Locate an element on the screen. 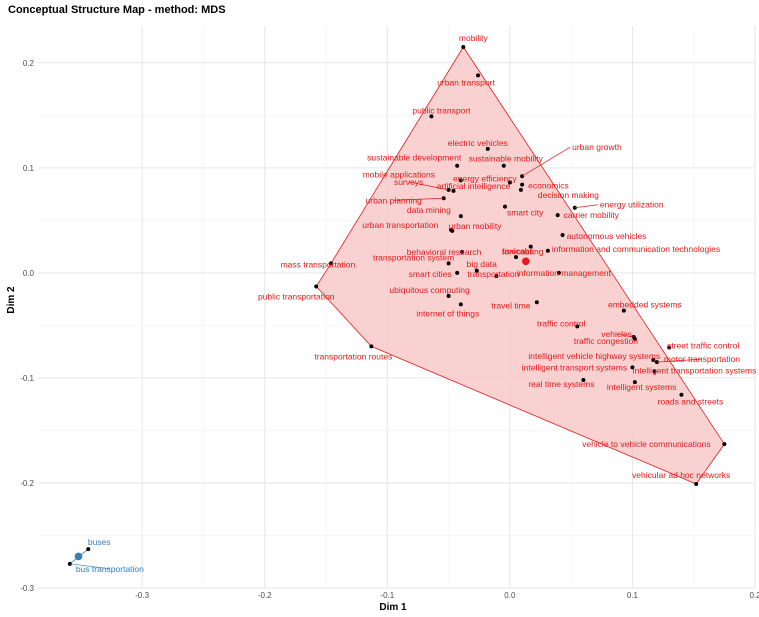  point-label: sustainable mobility is located at coordinates (506, 159).